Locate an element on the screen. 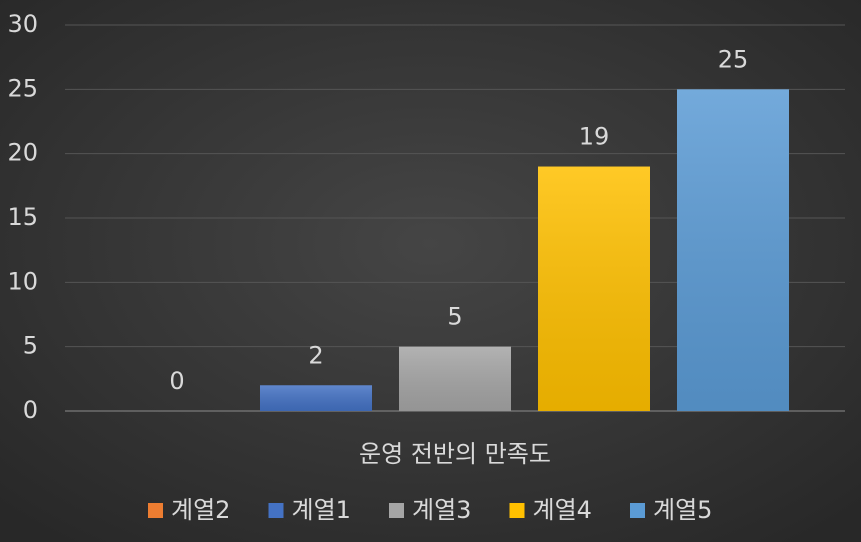 This screenshot has height=542, width=861. legend-label: 계열4 is located at coordinates (562, 510).